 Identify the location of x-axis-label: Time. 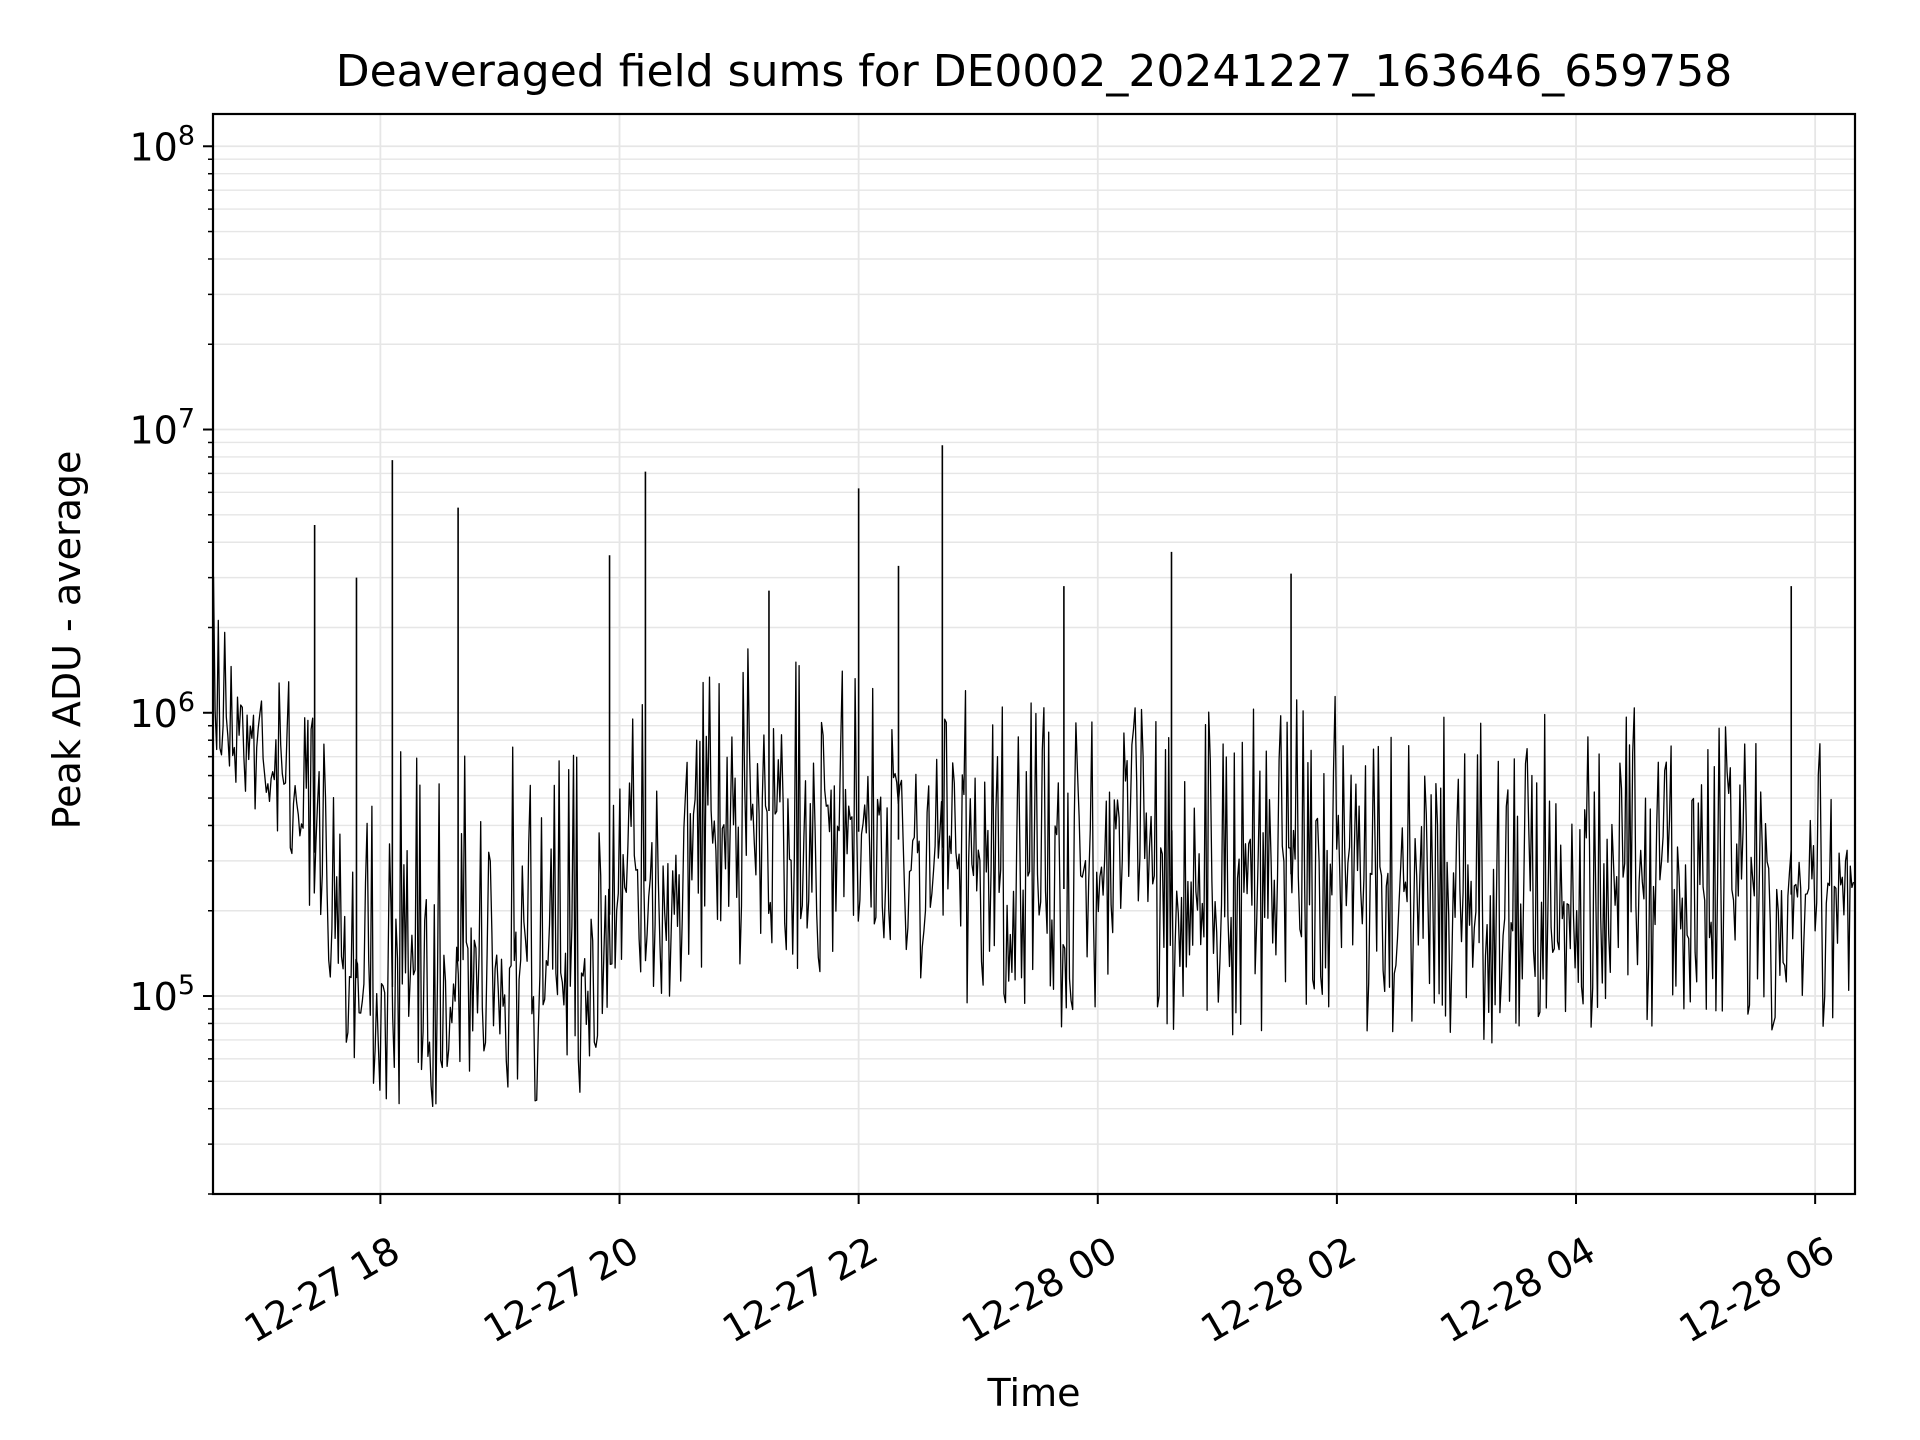
(1034, 1393).